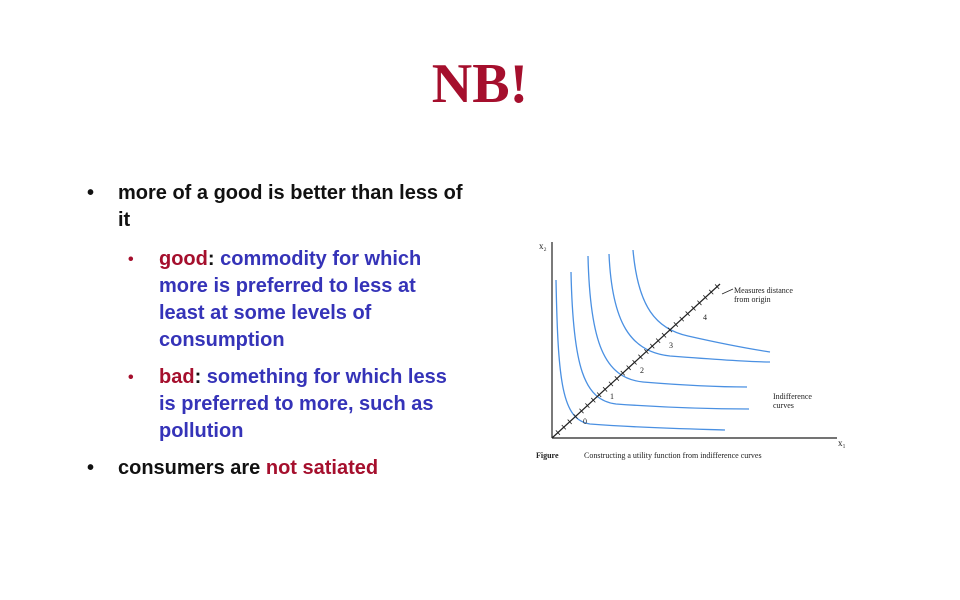 The height and width of the screenshot is (600, 960). I want to click on bullet-more-is-better: more of a good is better than less of it, so click(275, 207).